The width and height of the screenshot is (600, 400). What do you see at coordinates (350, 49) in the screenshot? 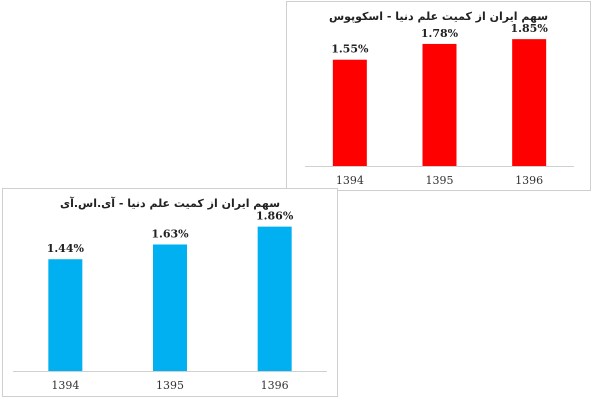
I see `data-label-1394: 1.55%` at bounding box center [350, 49].